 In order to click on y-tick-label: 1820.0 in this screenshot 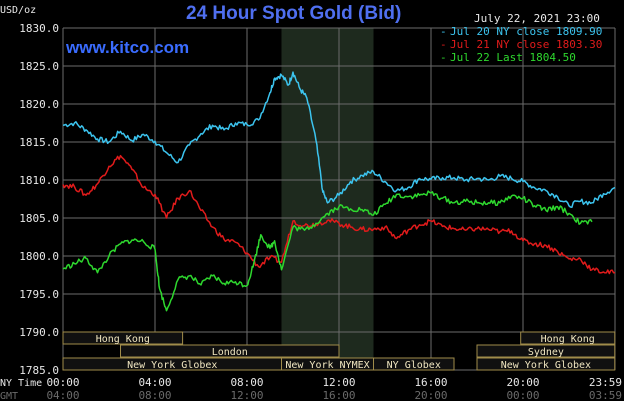, I will do `click(39, 104)`.